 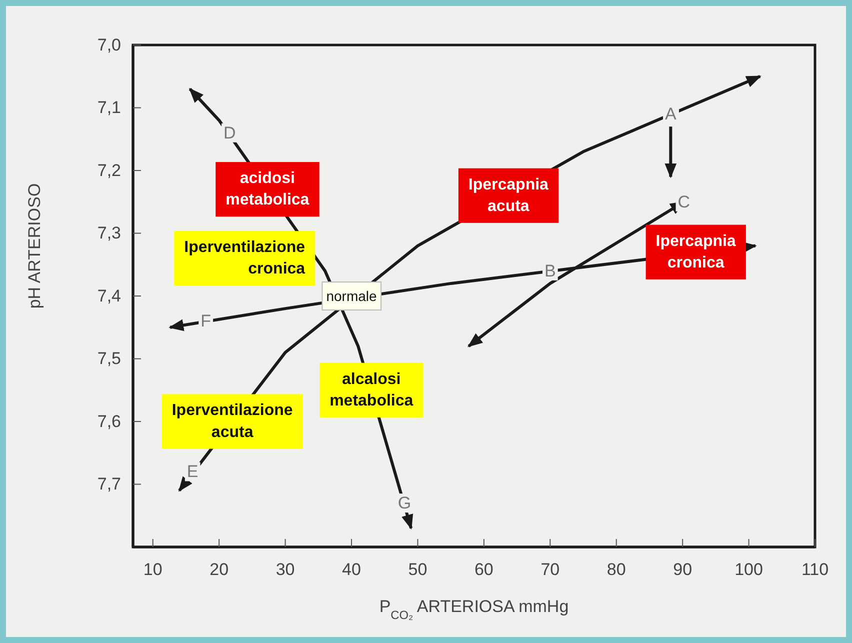 What do you see at coordinates (418, 570) in the screenshot?
I see `x-tick-label: 50` at bounding box center [418, 570].